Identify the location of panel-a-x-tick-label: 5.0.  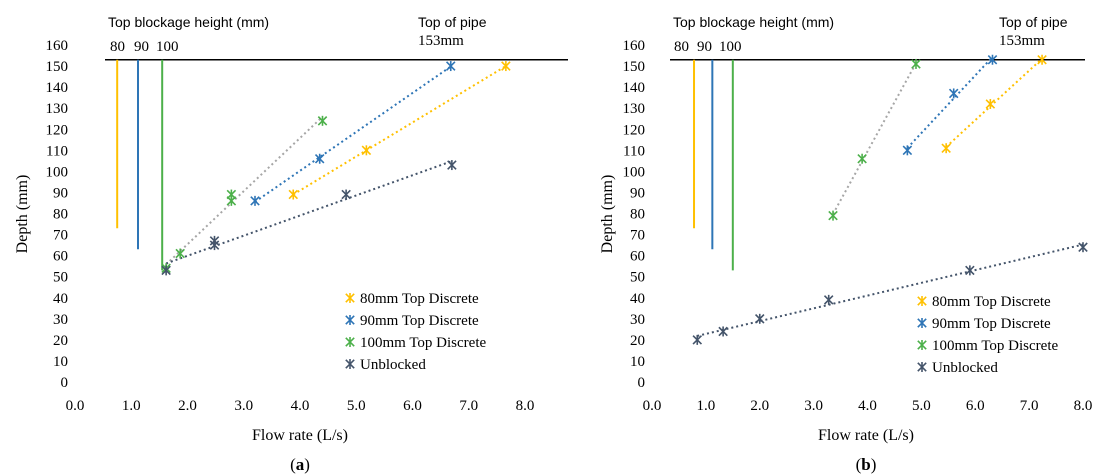
(356, 406).